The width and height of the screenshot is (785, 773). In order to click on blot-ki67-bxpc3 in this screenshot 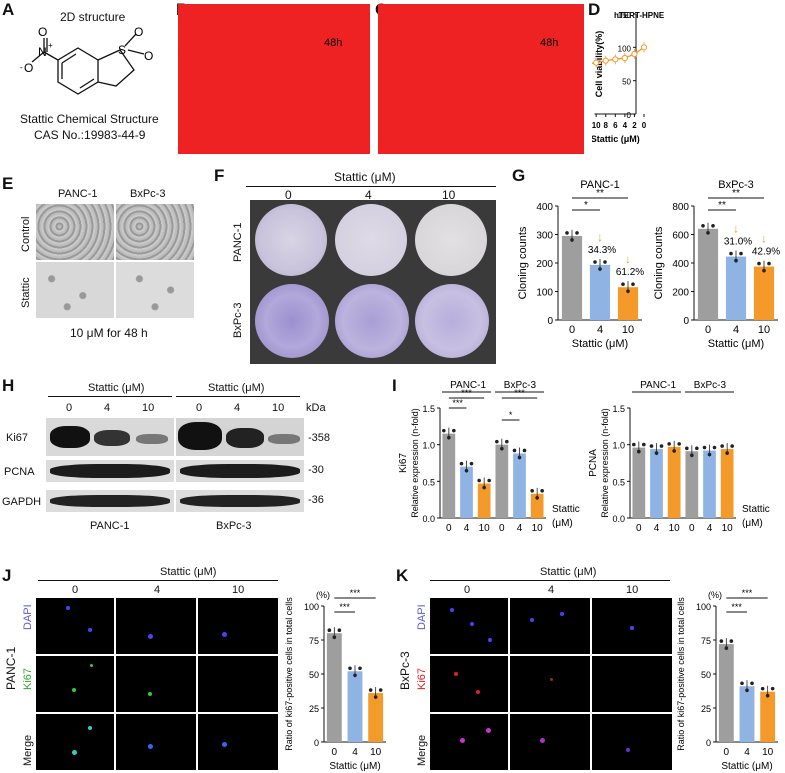, I will do `click(240, 437)`.